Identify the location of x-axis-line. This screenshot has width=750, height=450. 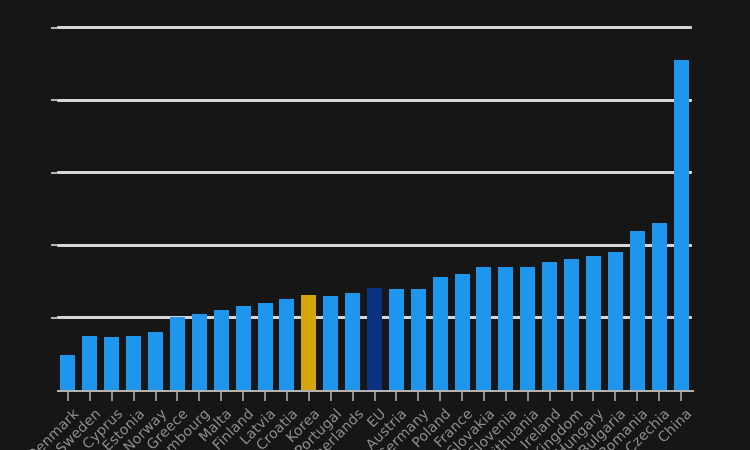
(375, 391).